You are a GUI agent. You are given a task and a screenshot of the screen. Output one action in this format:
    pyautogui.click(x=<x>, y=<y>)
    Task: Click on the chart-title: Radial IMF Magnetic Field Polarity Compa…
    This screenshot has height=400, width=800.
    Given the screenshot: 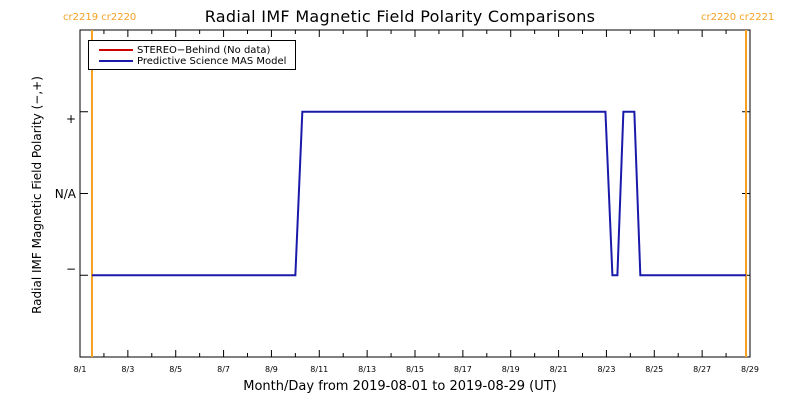 What is the action you would take?
    pyautogui.click(x=400, y=16)
    